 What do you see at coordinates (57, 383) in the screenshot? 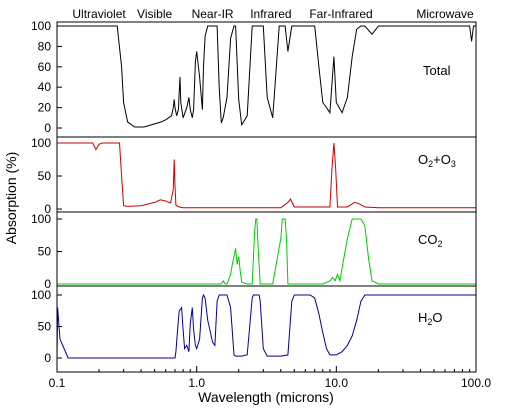
I see `x-tick-label: 0.1` at bounding box center [57, 383].